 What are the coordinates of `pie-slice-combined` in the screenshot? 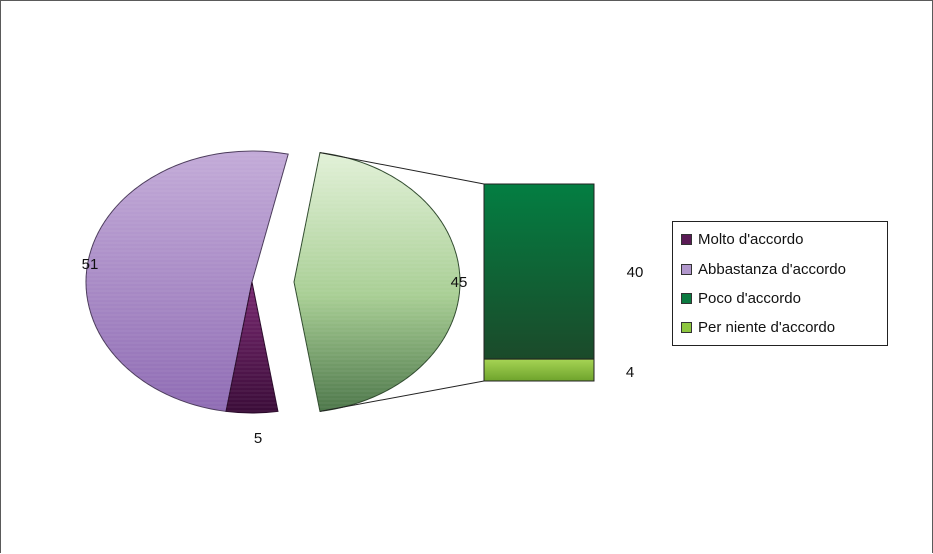 It's located at (377, 282).